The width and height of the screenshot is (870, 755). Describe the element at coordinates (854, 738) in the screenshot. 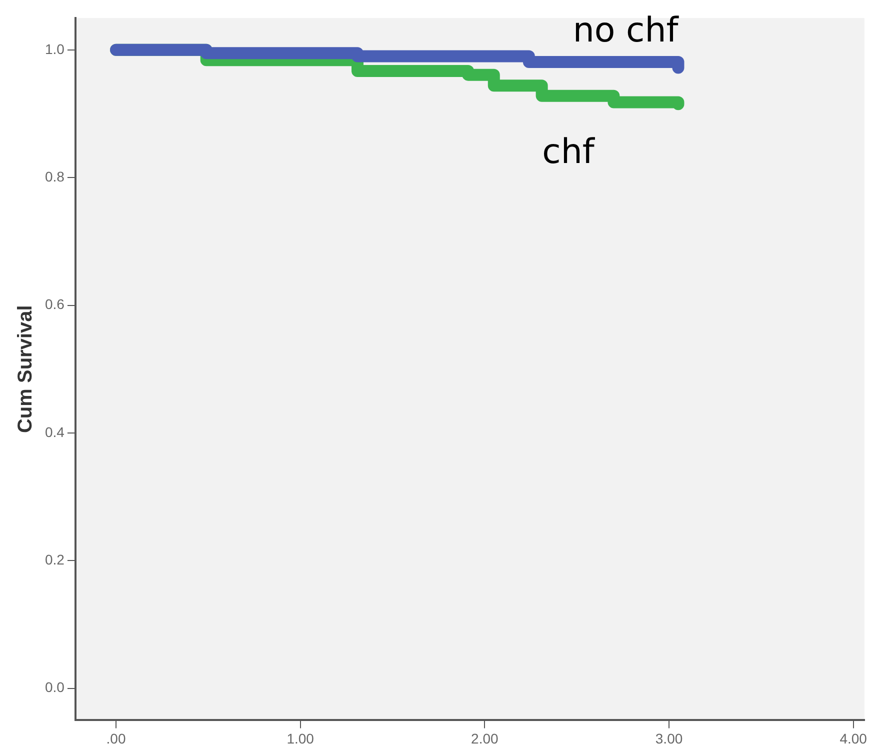

I see `x-tick-label: 4.00` at that location.